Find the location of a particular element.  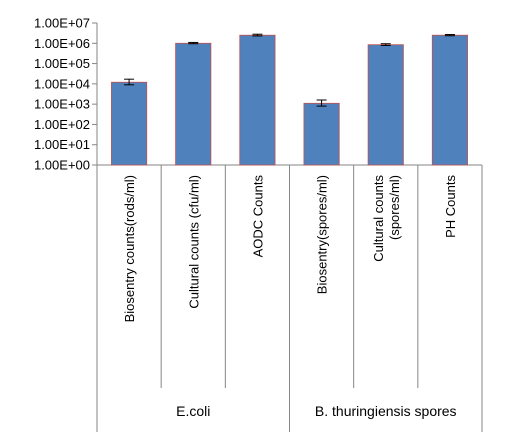

y-tick-label: 1.00E+05 is located at coordinates (62, 63).